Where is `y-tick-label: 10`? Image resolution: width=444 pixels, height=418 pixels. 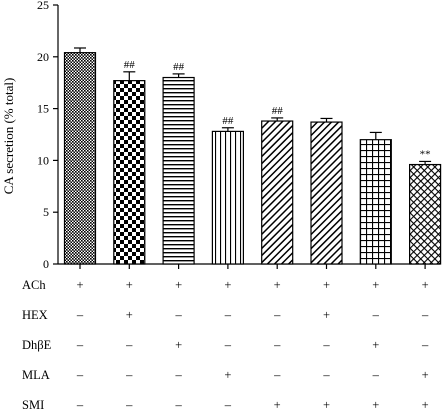
y-tick-label: 10 is located at coordinates (43, 160).